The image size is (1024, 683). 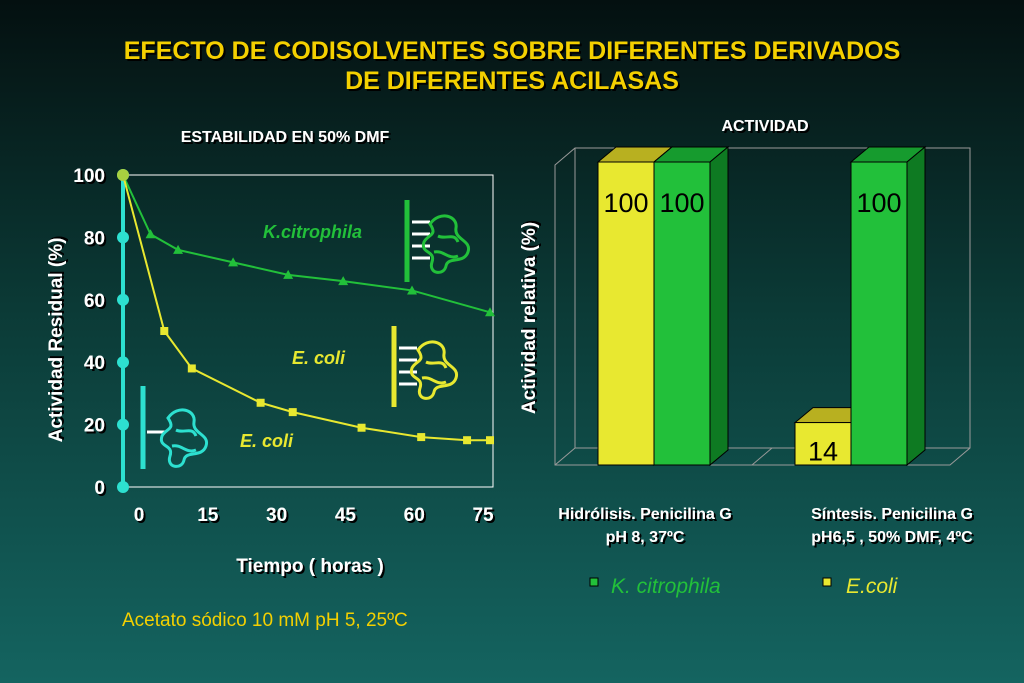 I want to click on y-tick-label: 20, so click(x=94, y=426).